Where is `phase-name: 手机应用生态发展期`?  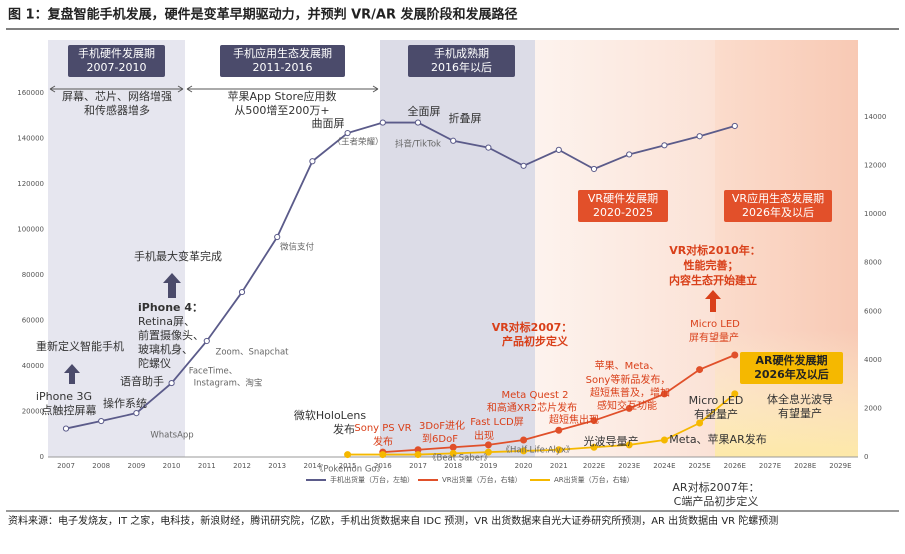
phase-name: 手机应用生态发展期 is located at coordinates (282, 53).